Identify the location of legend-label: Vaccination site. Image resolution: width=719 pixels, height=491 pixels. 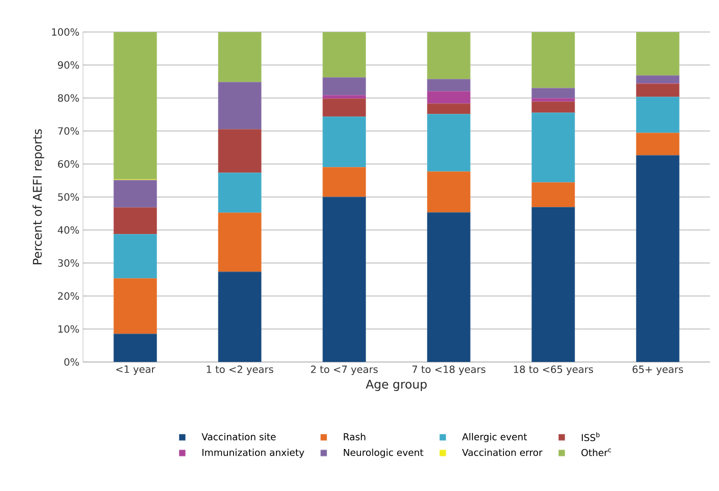
(239, 436).